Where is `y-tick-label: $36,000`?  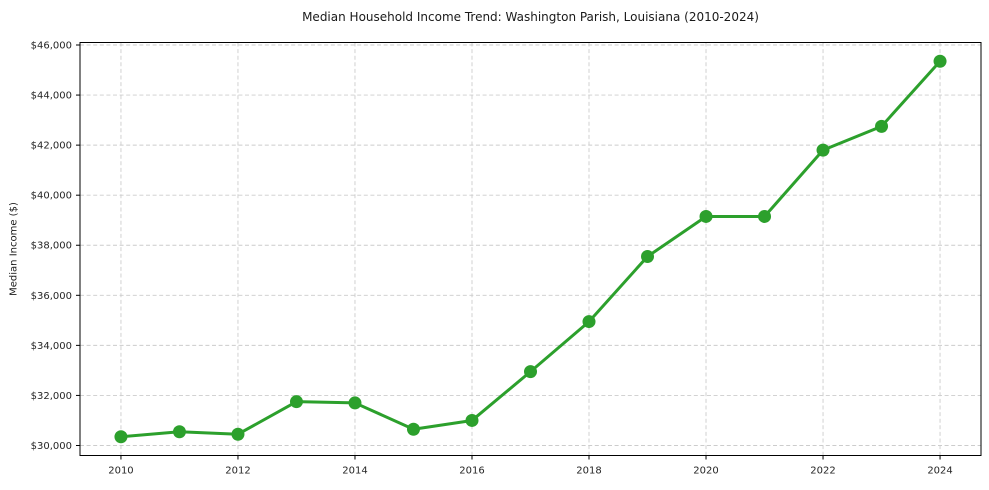
y-tick-label: $36,000 is located at coordinates (51, 296).